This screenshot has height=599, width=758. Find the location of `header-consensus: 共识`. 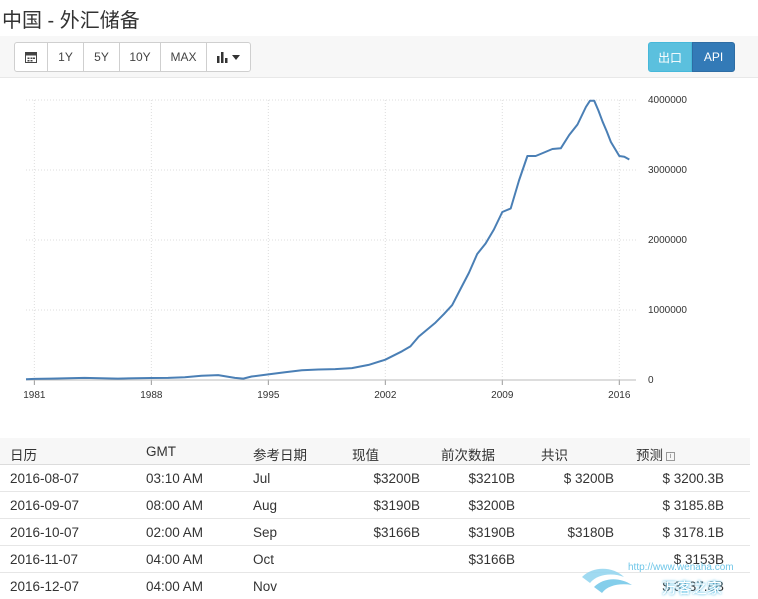

header-consensus: 共识 is located at coordinates (554, 455).